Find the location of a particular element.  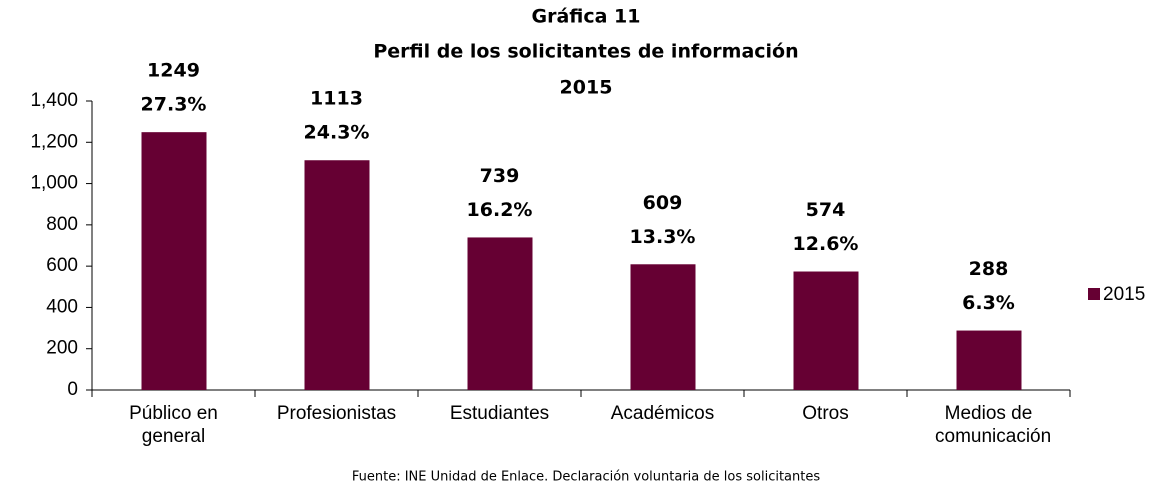

legend-swatch is located at coordinates (1094, 294).